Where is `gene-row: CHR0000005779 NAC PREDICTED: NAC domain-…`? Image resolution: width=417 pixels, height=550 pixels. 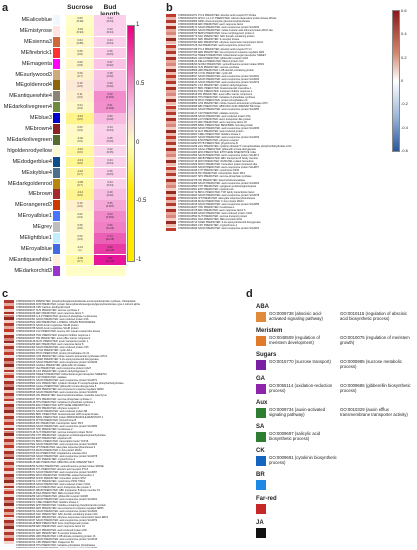 gene-row: CHR0000005779 NAC PREDICTED: NAC domain-… is located at coordinates (216, 37).